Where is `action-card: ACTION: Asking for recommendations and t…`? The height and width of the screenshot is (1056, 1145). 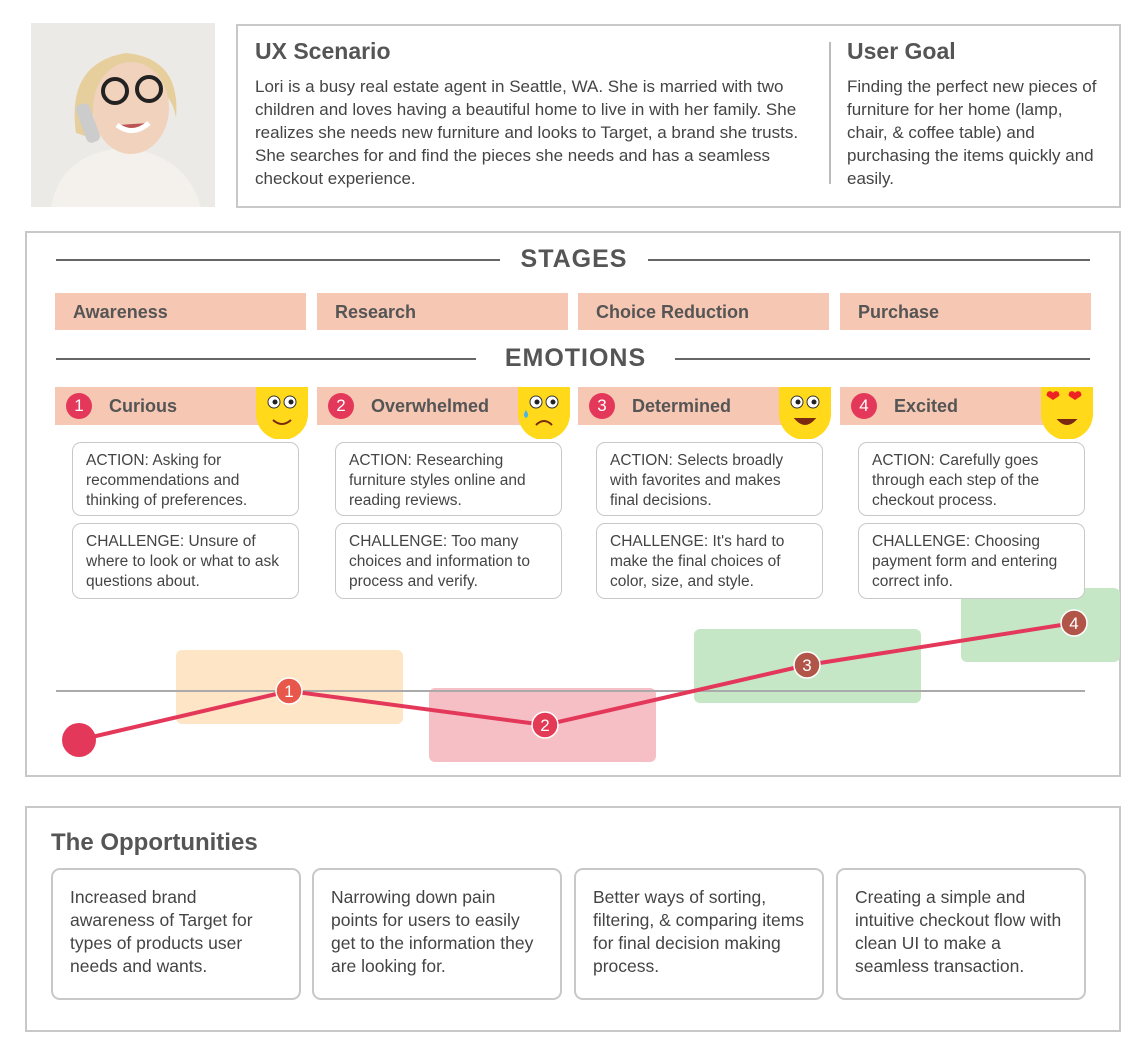
action-card: ACTION: Asking for recommendations and t… is located at coordinates (185, 479).